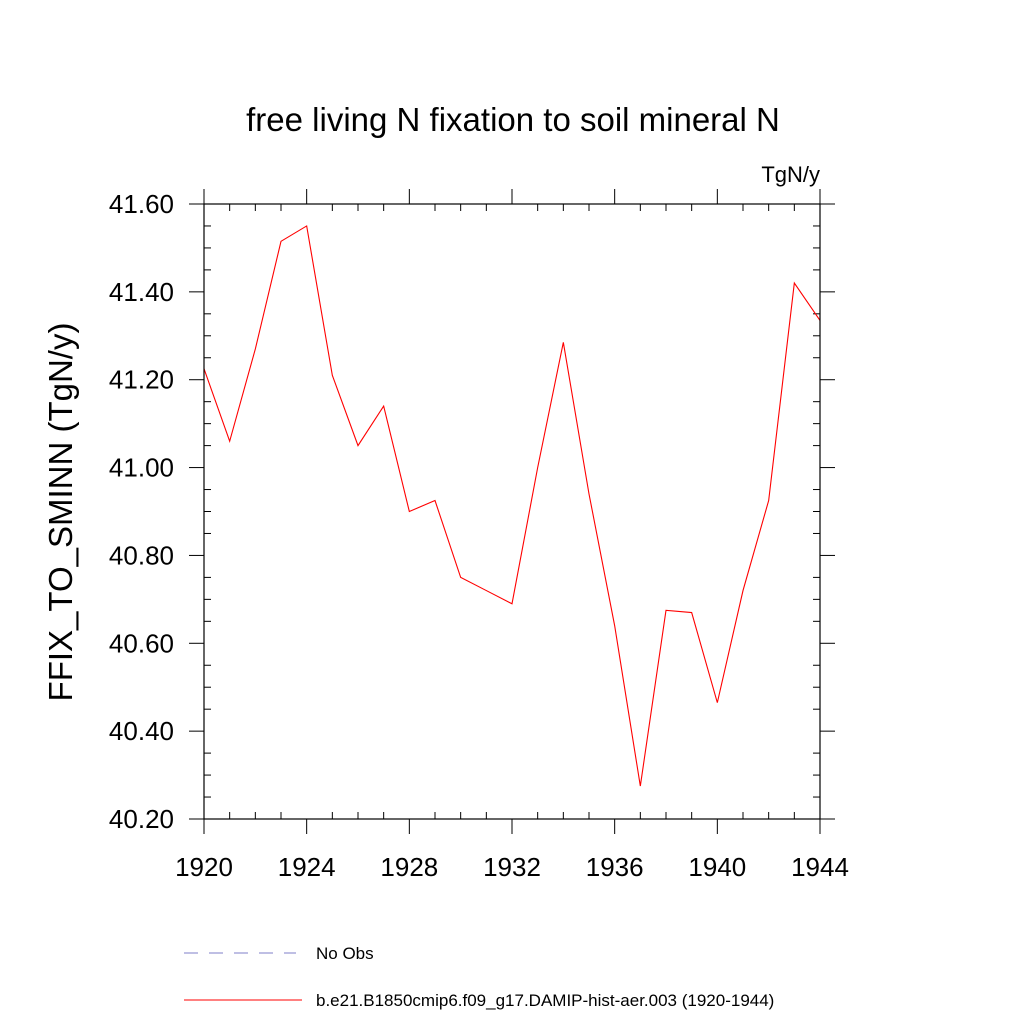 This screenshot has height=1024, width=1024. Describe the element at coordinates (141, 511) in the screenshot. I see `y-tick-labels: 40.20 40.40 40.60 40.80 41.00 41.20 41.40 41.60` at that location.